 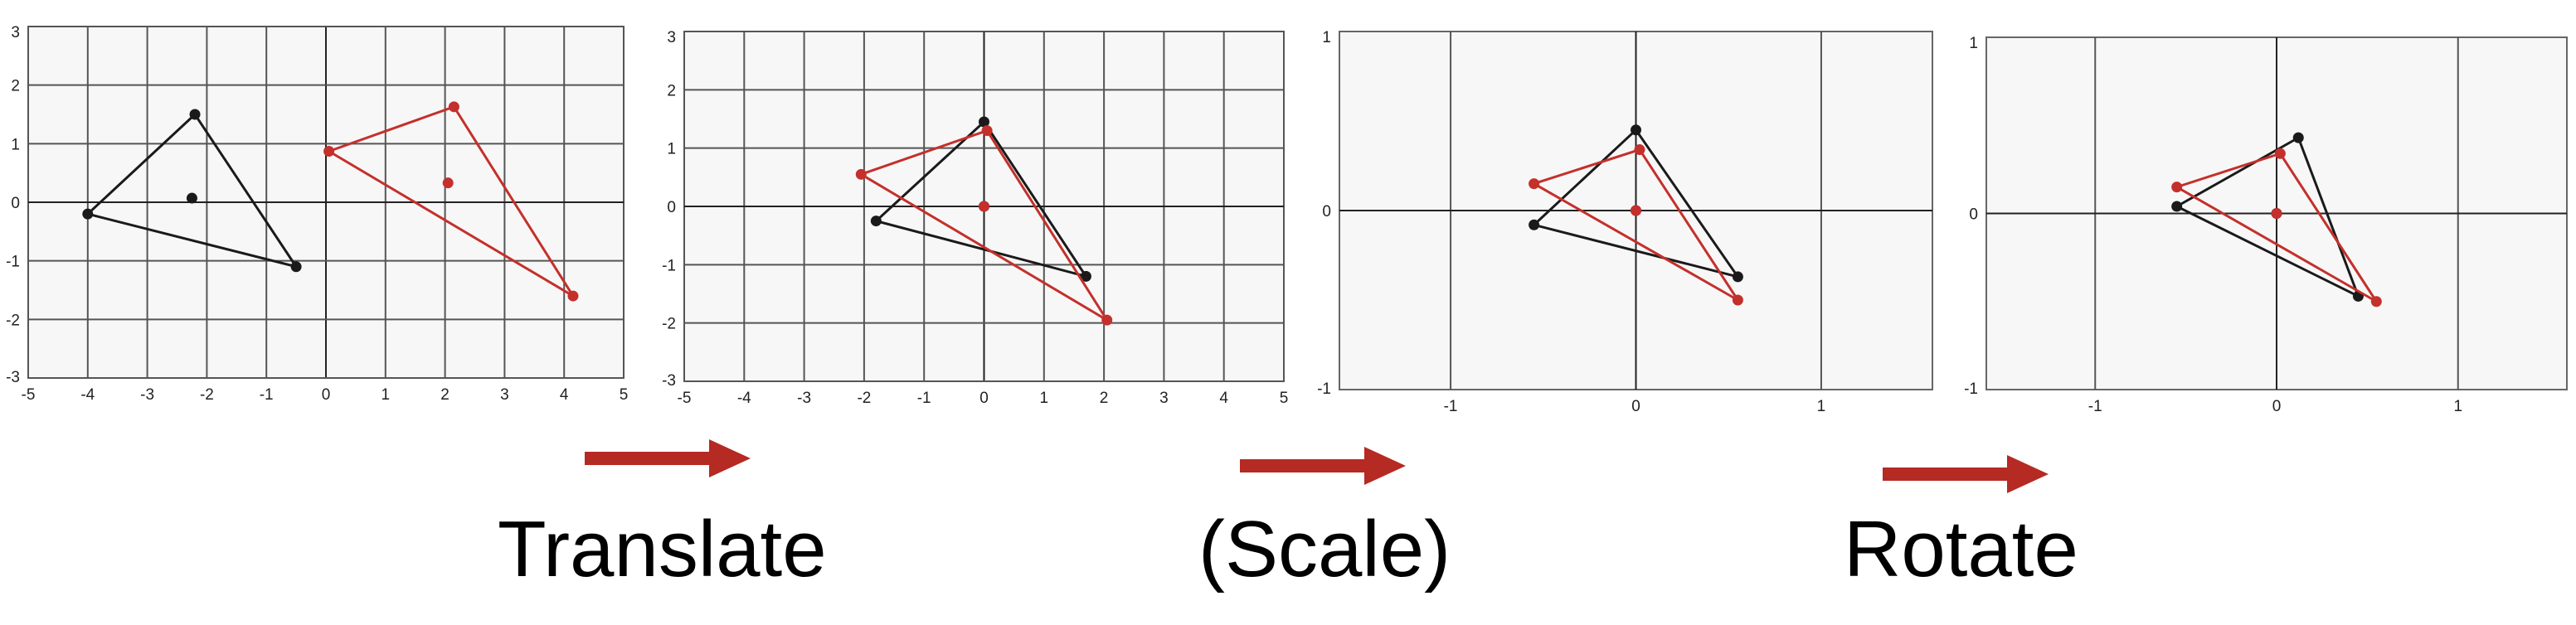 I want to click on translate-arrow, so click(x=668, y=458).